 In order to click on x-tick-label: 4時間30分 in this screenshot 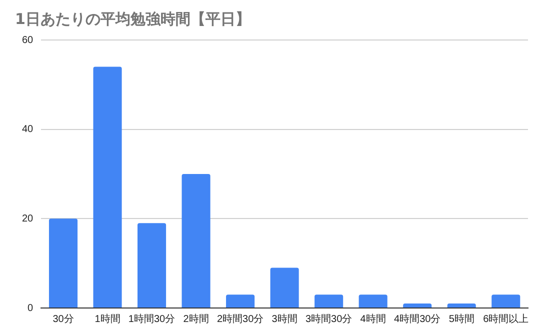, I will do `click(417, 318)`.